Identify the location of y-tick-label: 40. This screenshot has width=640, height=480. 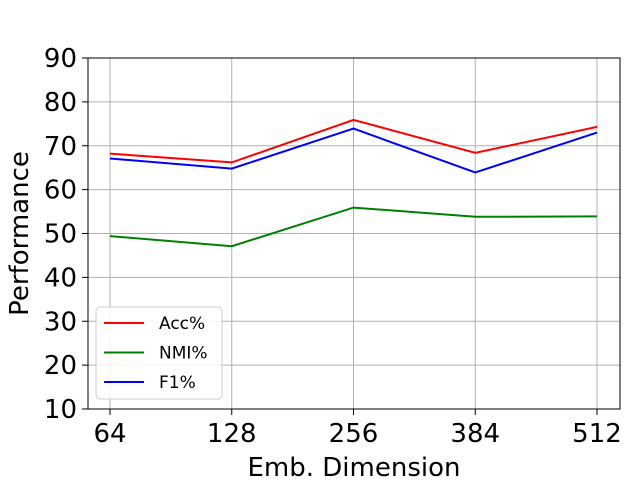
(60, 278).